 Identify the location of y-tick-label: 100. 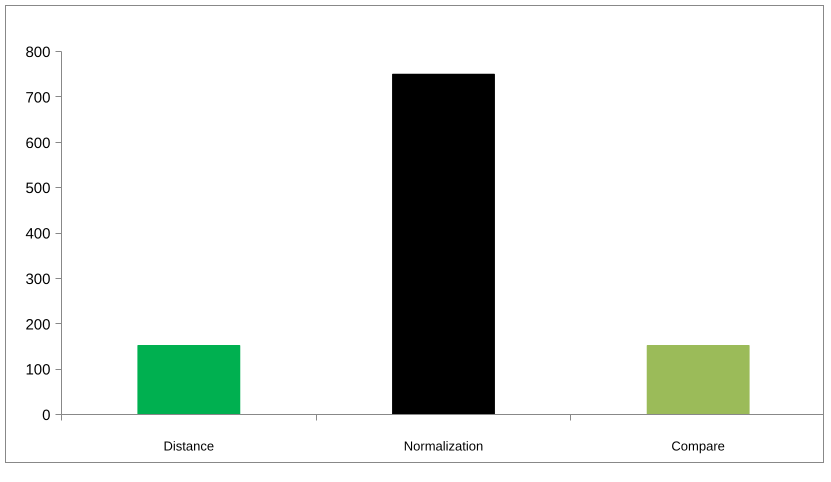
(38, 370).